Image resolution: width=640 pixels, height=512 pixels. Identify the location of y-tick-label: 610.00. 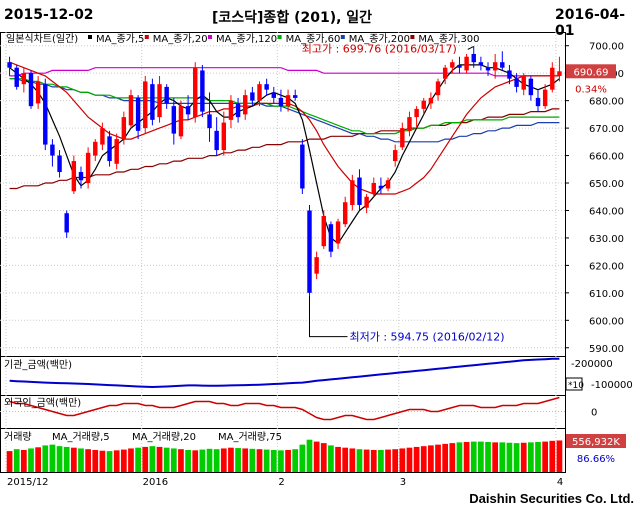
(606, 294).